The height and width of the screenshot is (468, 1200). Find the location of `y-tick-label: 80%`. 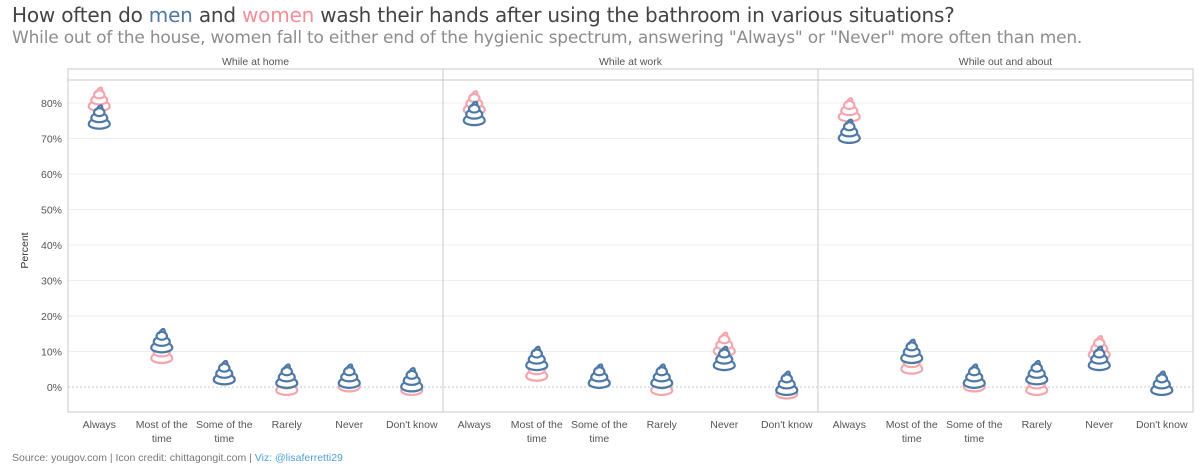

y-tick-label: 80% is located at coordinates (51, 104).